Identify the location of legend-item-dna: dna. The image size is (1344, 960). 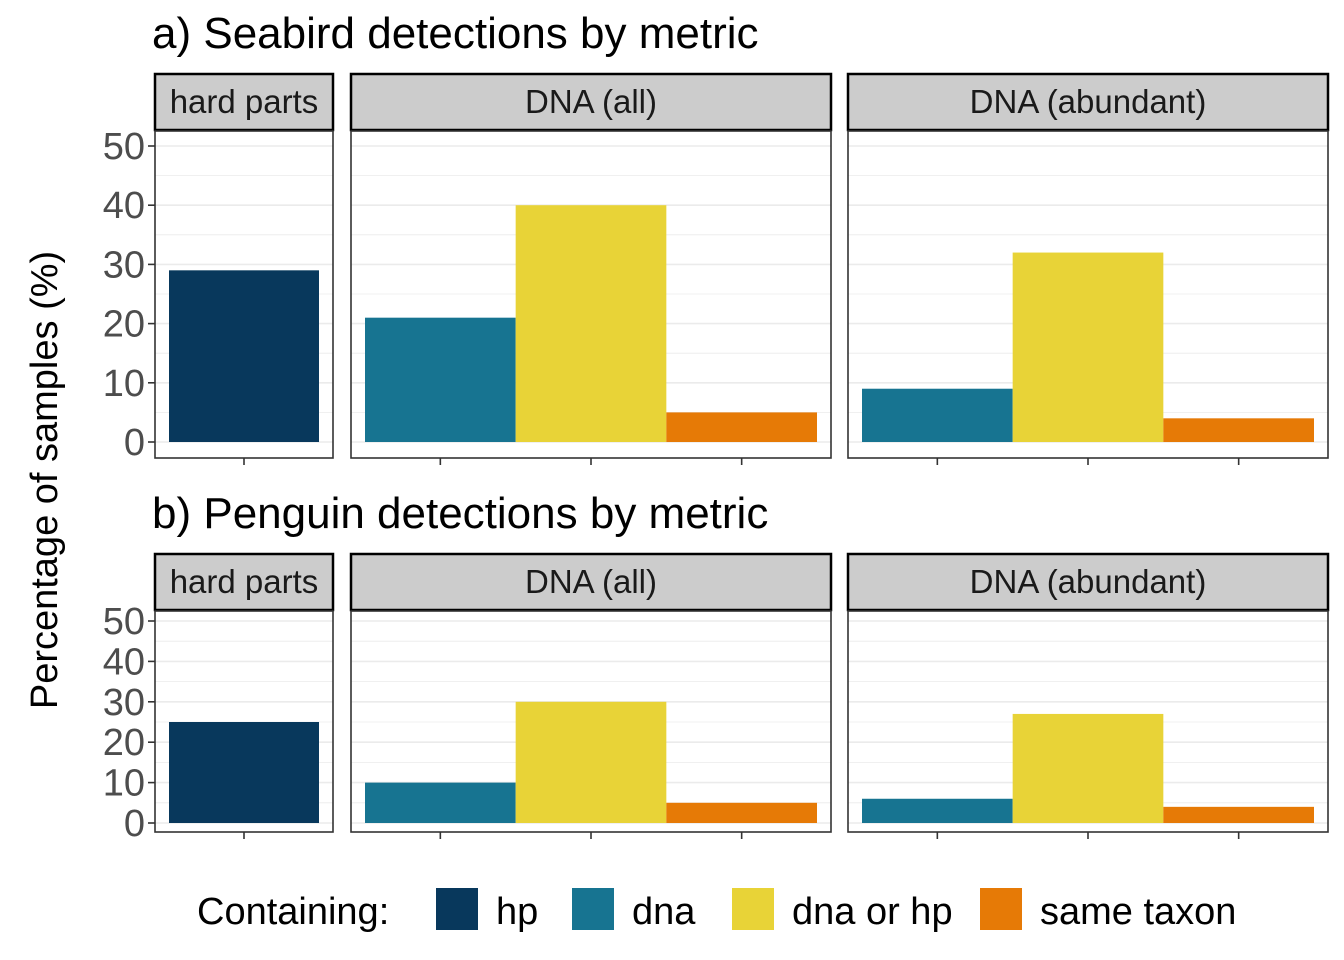
(634, 910).